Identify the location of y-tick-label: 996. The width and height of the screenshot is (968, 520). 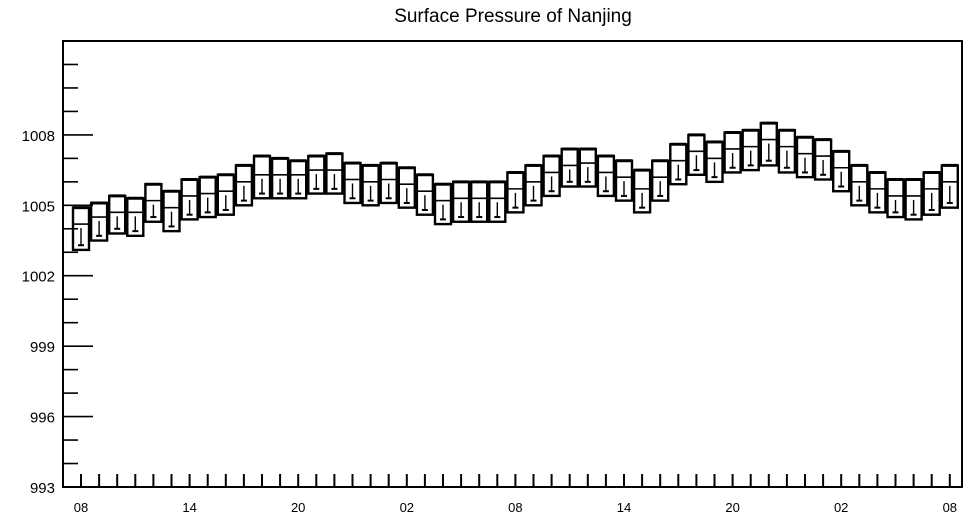
(42, 418).